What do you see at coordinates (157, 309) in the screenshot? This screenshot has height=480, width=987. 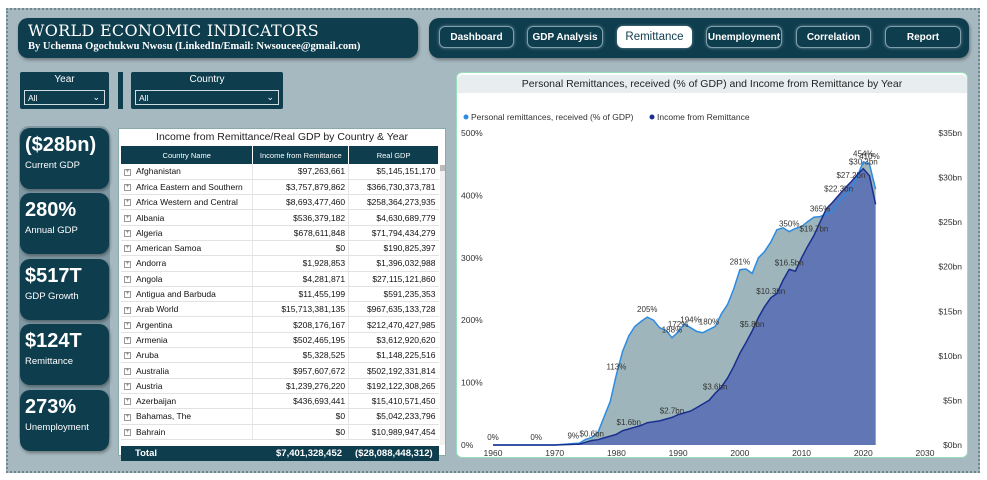 I see `country-name: Arab World` at bounding box center [157, 309].